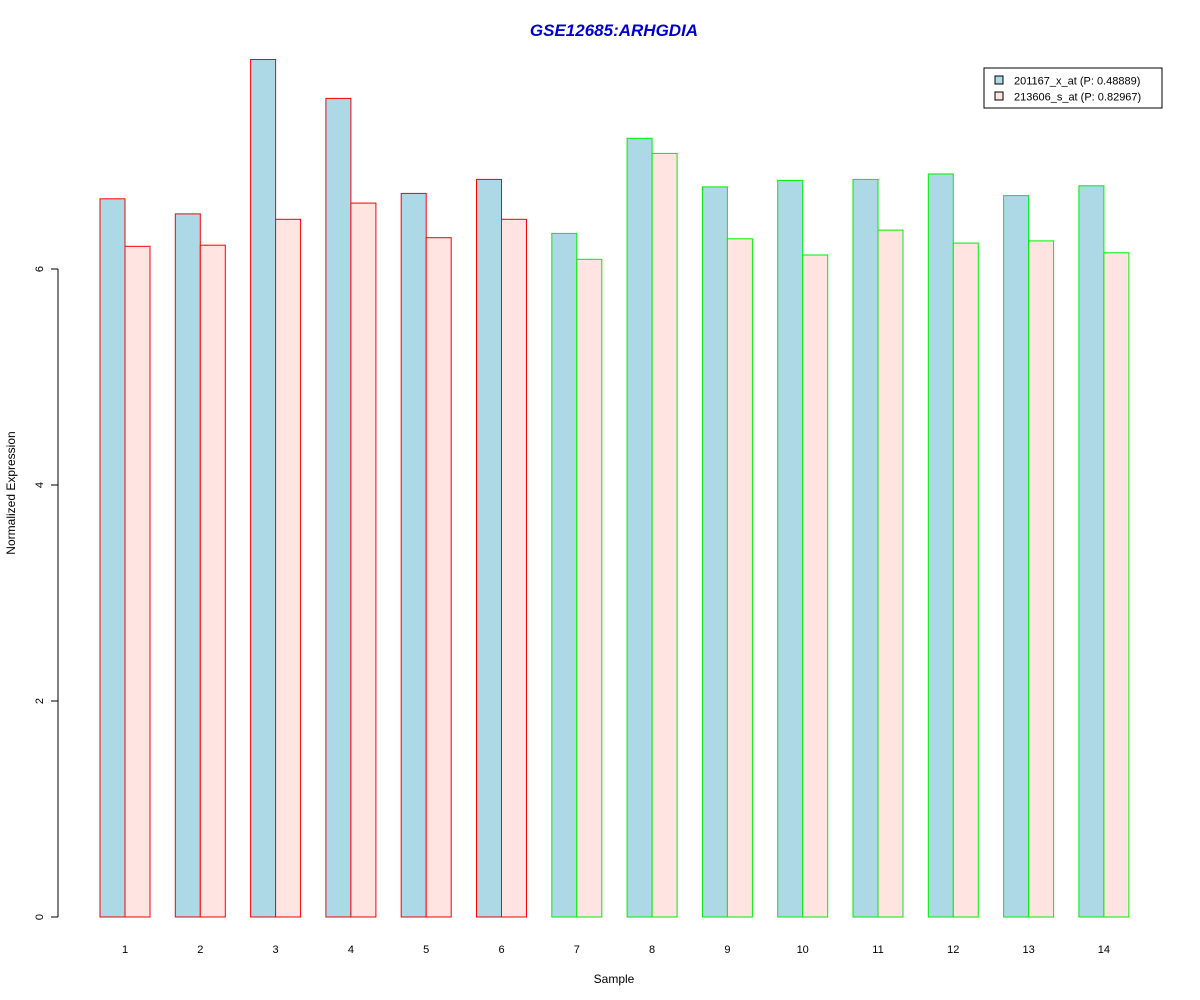 This screenshot has width=1200, height=1000. Describe the element at coordinates (953, 950) in the screenshot. I see `x-tick-label: 12` at that location.